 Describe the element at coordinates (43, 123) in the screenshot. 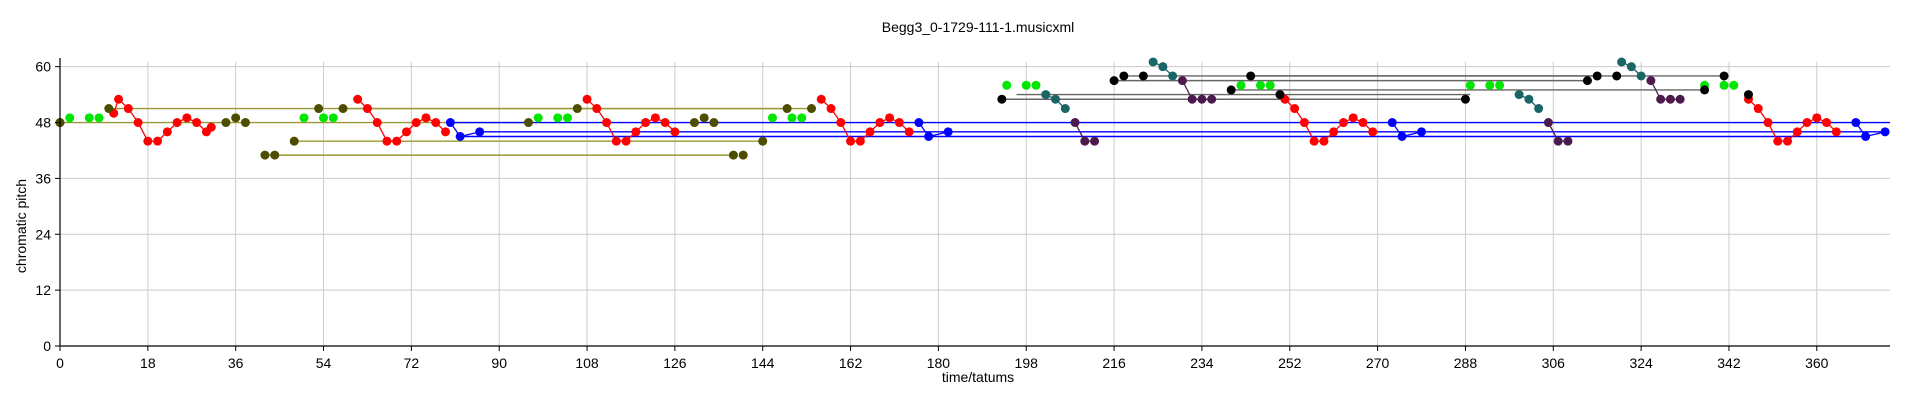

I see `y-tick-label: 48` at that location.